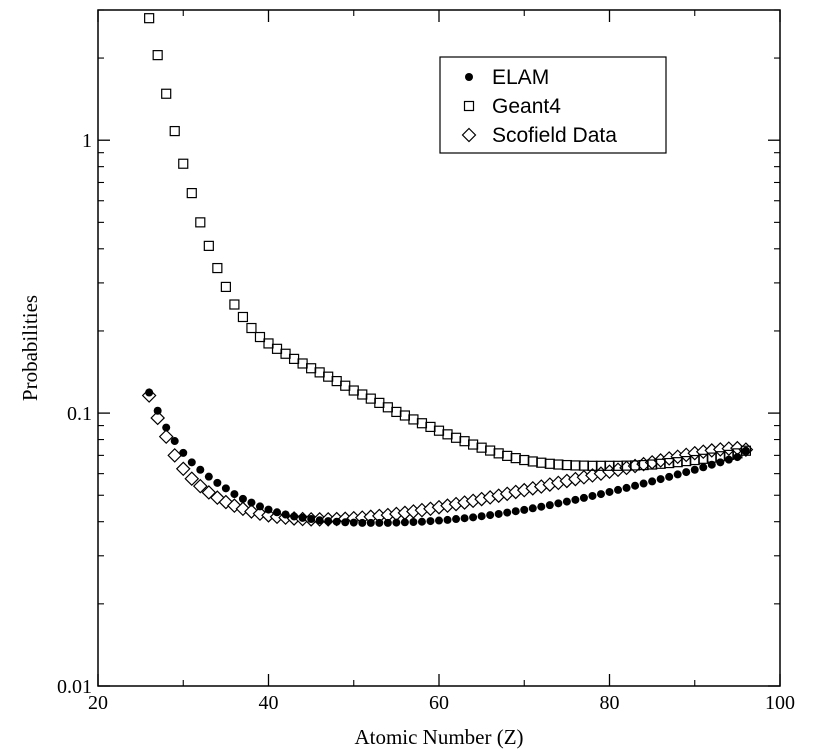  I want to click on y-tick-label: 0.01, so click(74, 687).